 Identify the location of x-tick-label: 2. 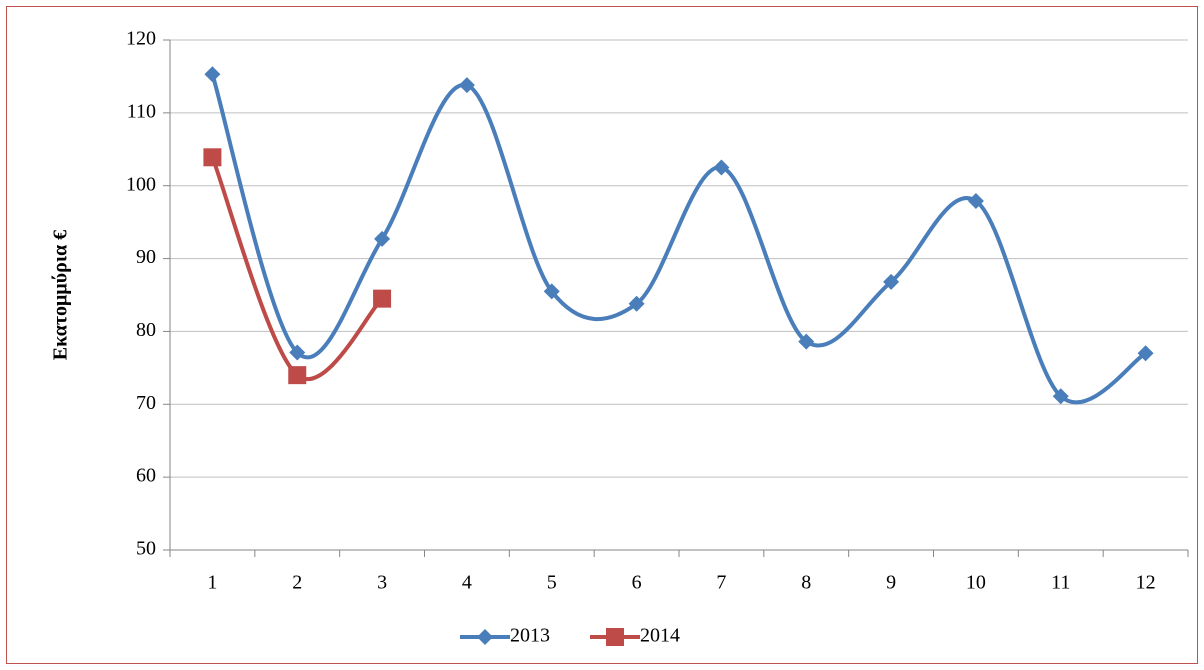
(297, 583).